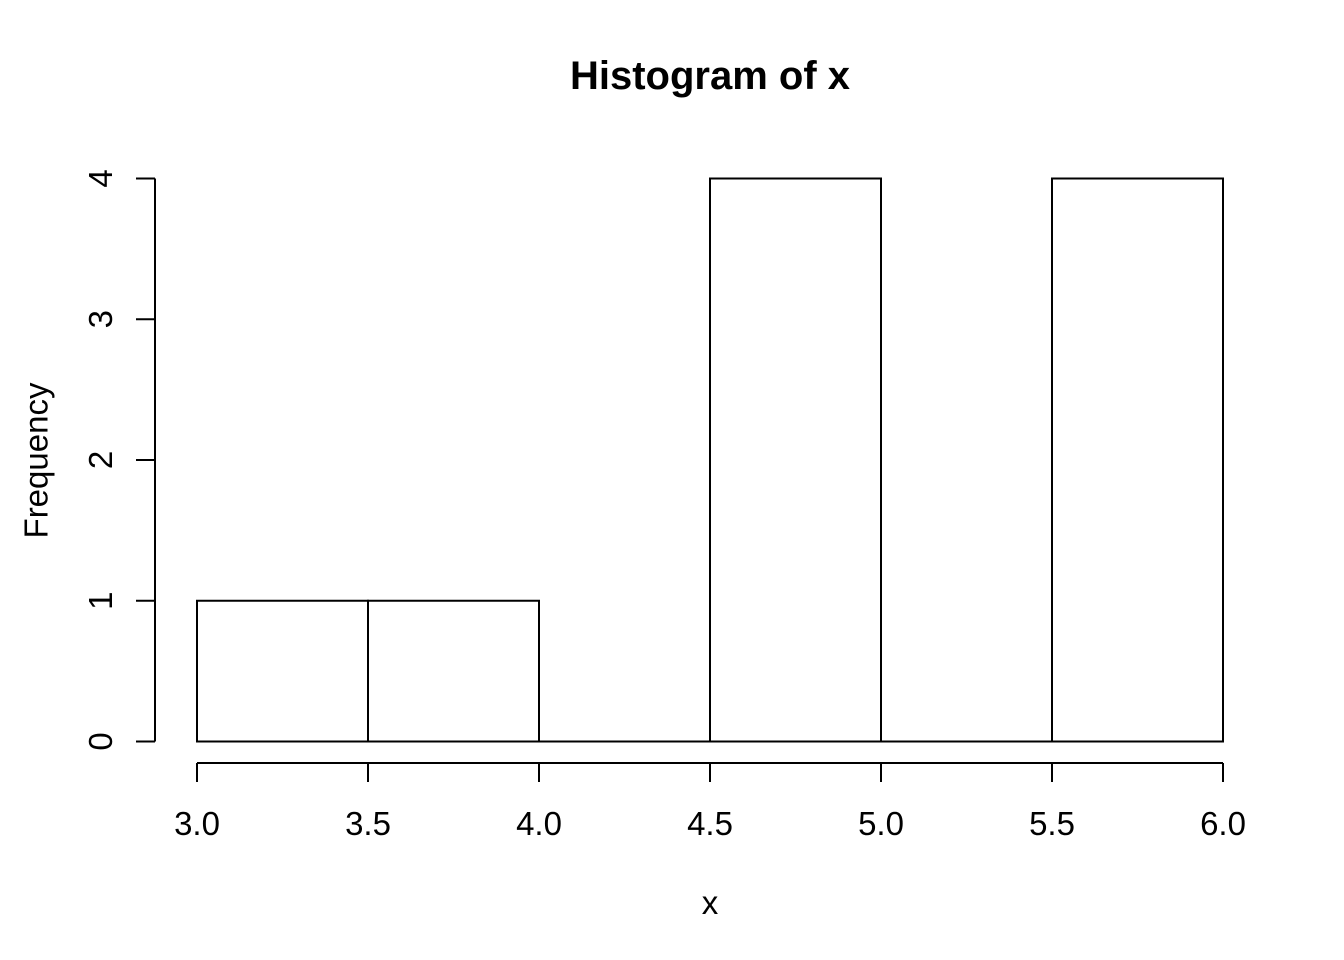 The width and height of the screenshot is (1344, 960). Describe the element at coordinates (36, 460) in the screenshot. I see `y-axis-title: Frequency` at that location.